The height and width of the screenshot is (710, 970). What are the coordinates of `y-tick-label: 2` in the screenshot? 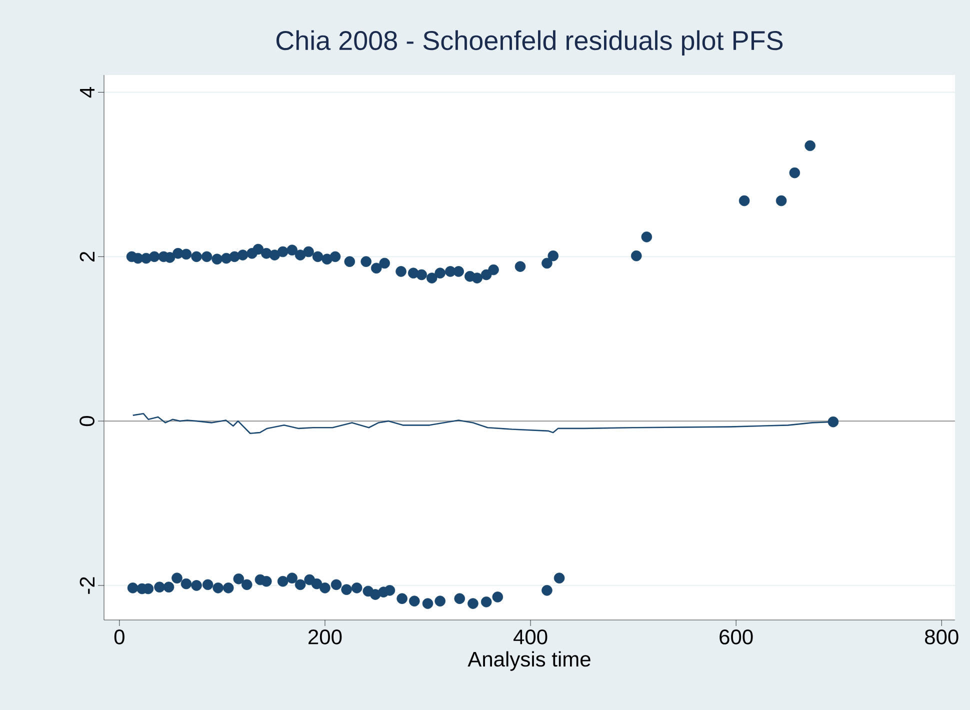 It's located at (87, 257).